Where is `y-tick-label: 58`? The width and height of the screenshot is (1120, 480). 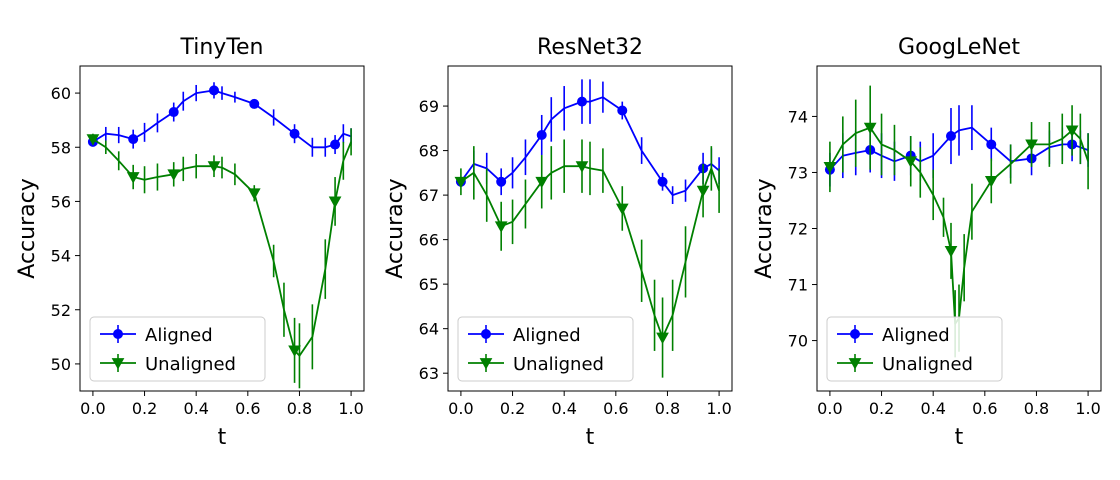 y-tick-label: 58 is located at coordinates (61, 147).